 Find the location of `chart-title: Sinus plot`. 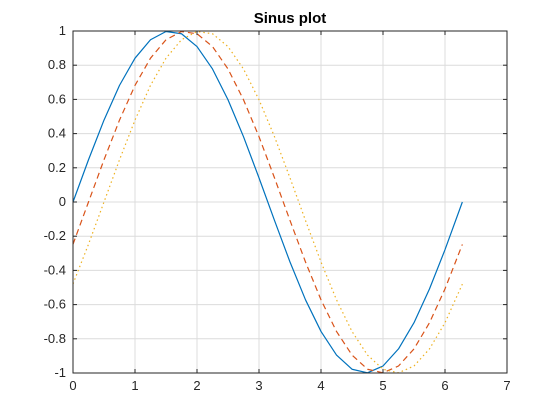

chart-title: Sinus plot is located at coordinates (290, 18).